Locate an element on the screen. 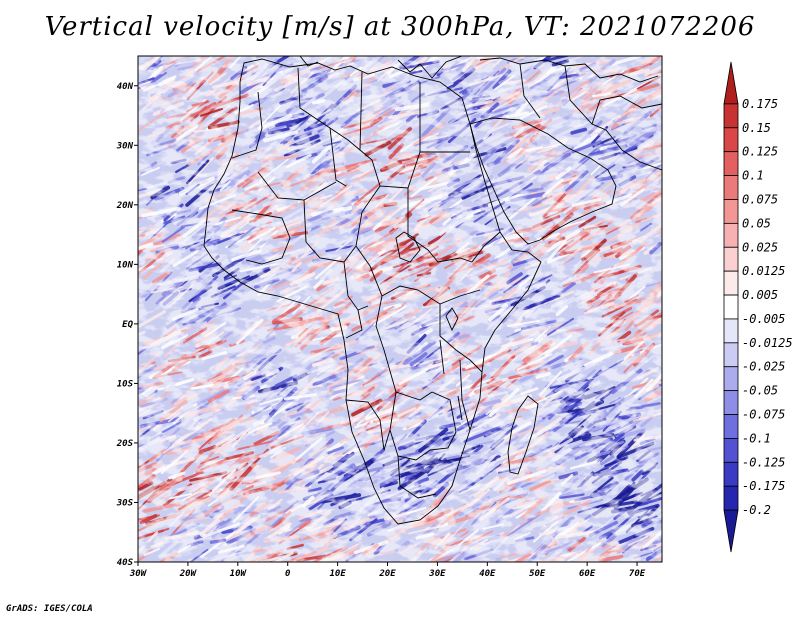 The image size is (800, 618). europe-coast is located at coordinates (381, 67).